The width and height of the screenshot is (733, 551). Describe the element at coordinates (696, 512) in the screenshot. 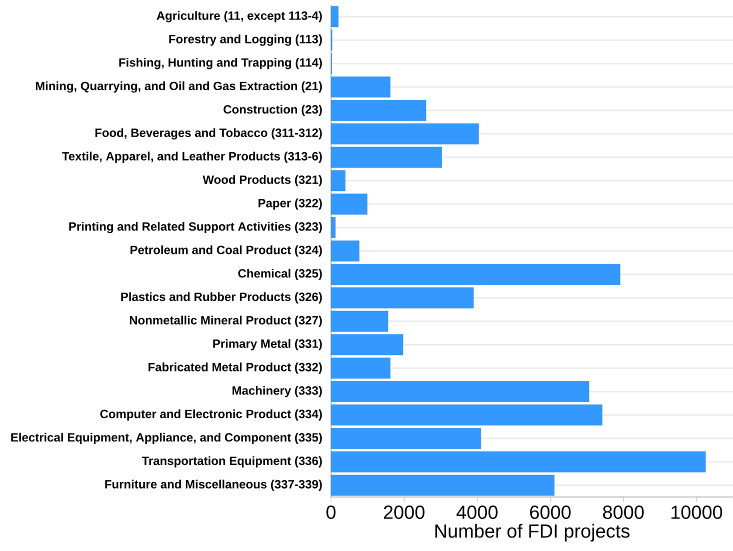

I see `x-tick-label: 10000` at that location.